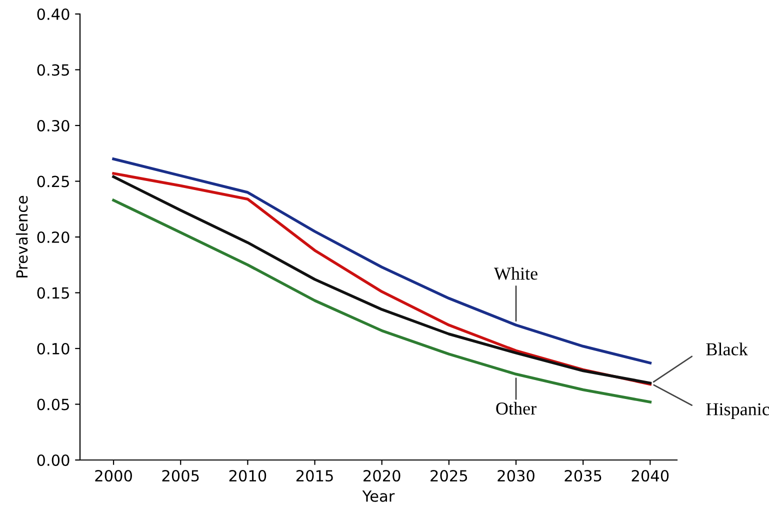 The height and width of the screenshot is (514, 769). Describe the element at coordinates (247, 476) in the screenshot. I see `x-tick-label: 2010` at that location.